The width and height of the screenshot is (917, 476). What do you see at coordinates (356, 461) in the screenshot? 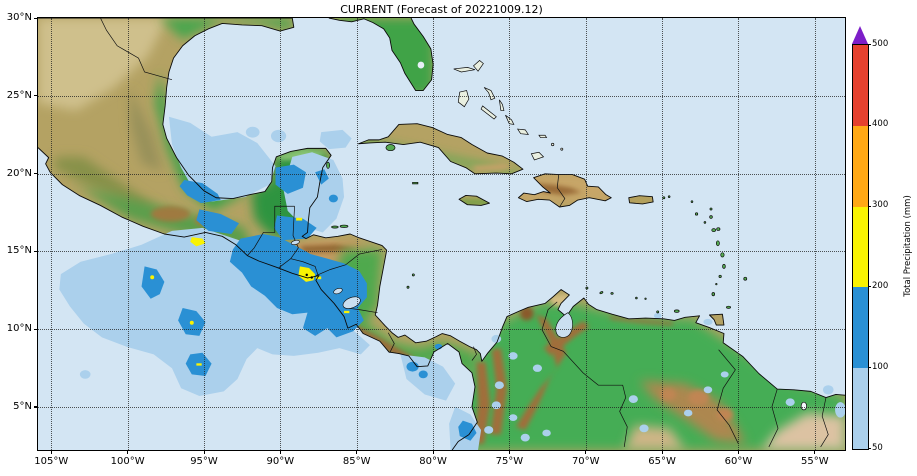
I see `x-axis-tick-label: 85°W` at bounding box center [356, 461].